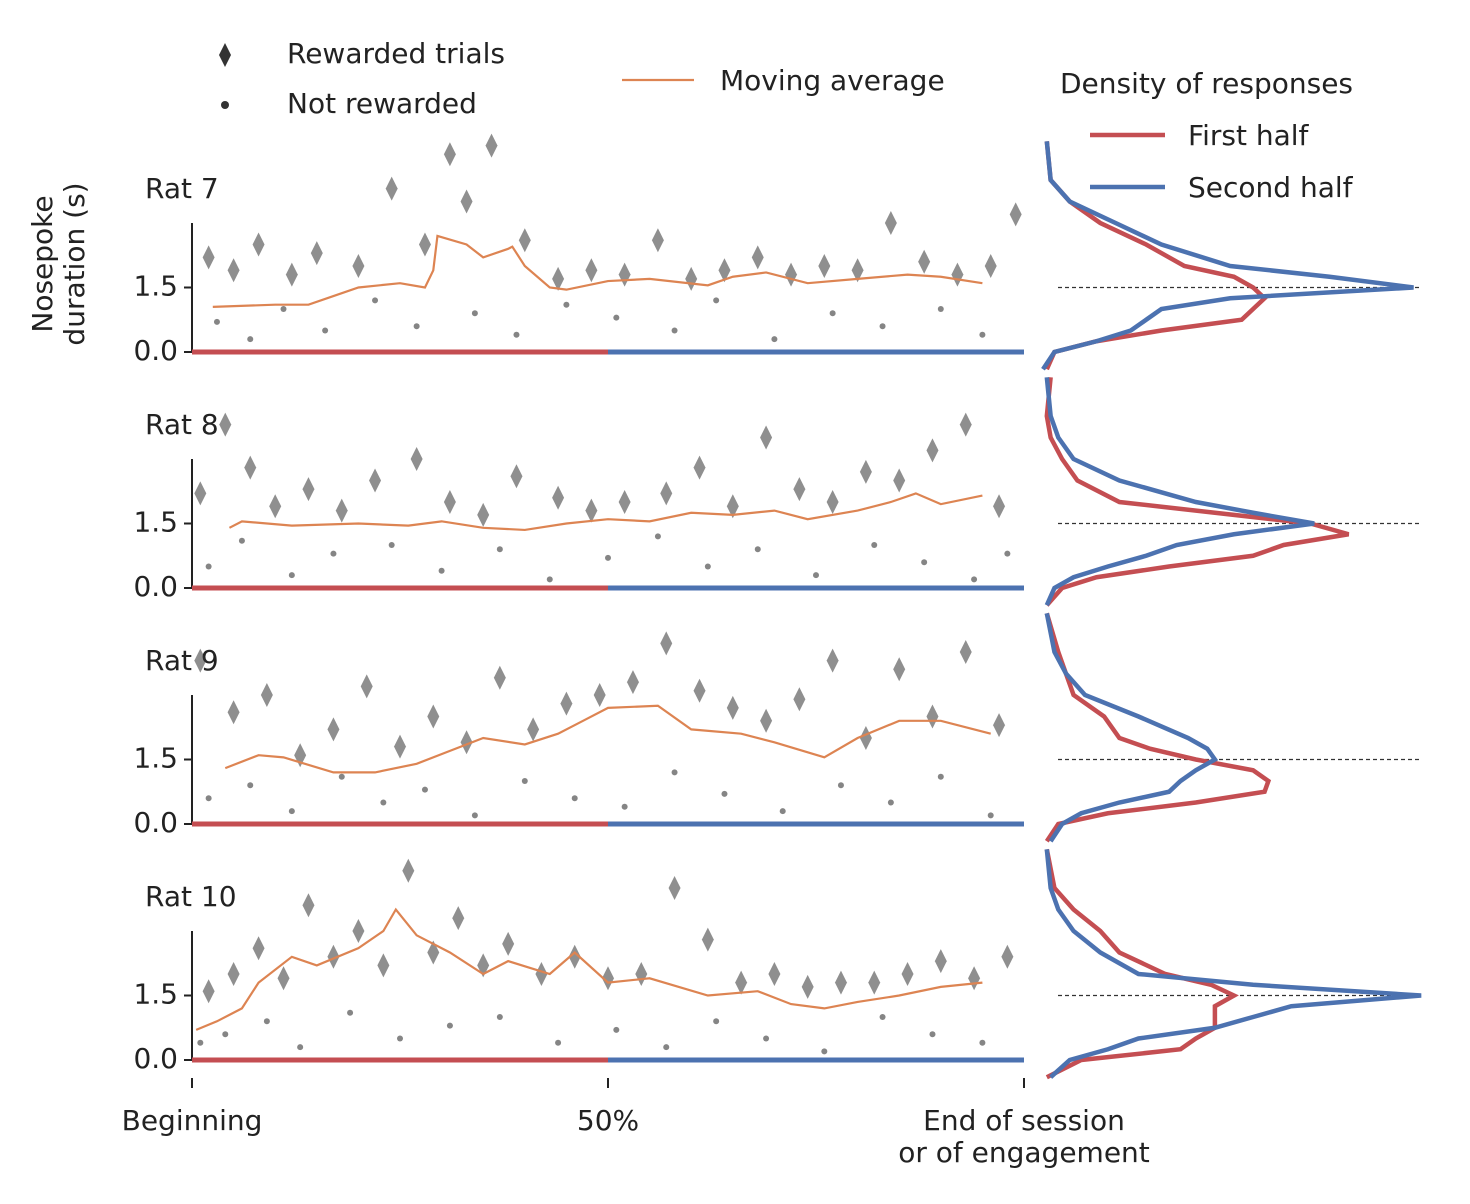  What do you see at coordinates (182, 660) in the screenshot?
I see `panel-title: Rat 9` at bounding box center [182, 660].